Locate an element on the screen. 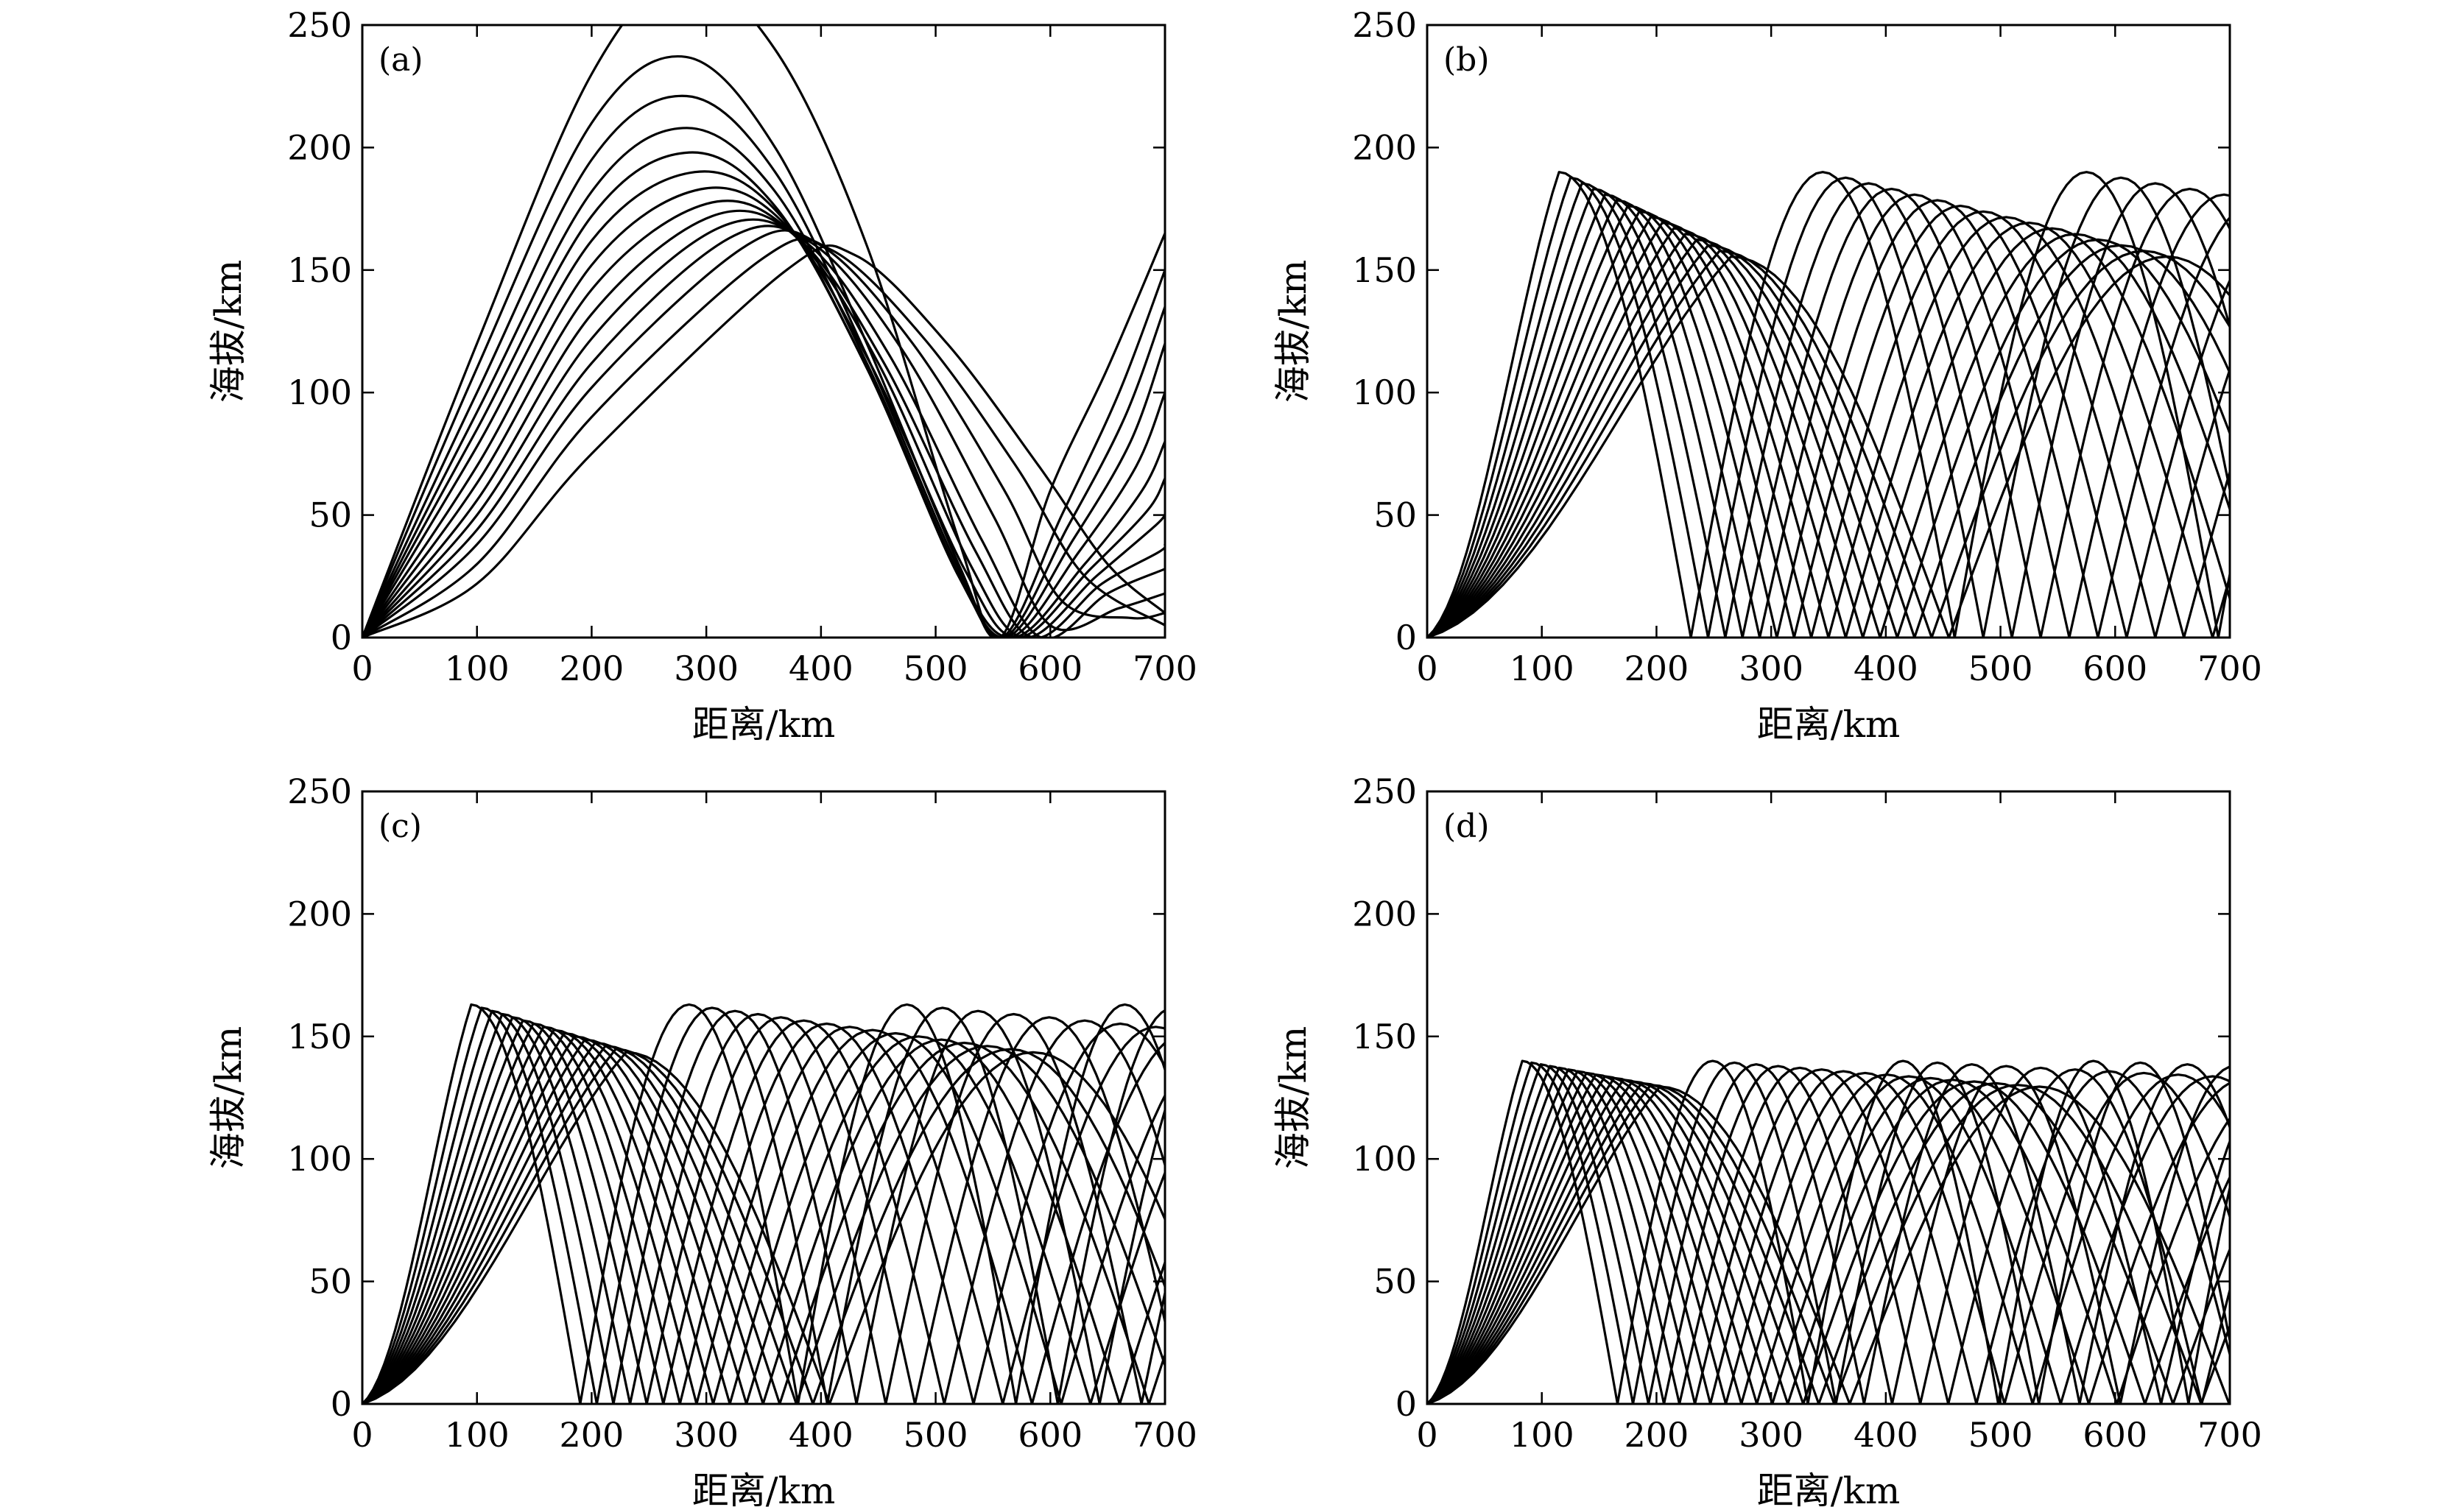  panel-label: (c) is located at coordinates (400, 826).